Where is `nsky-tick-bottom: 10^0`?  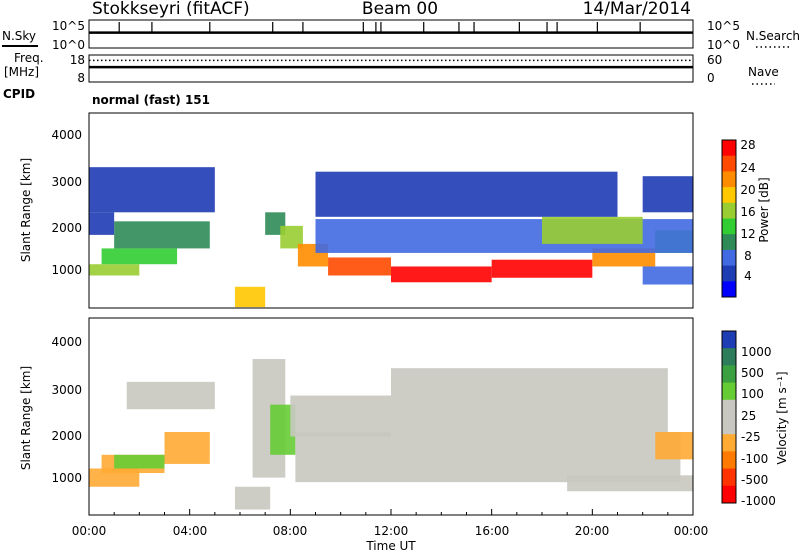 nsky-tick-bottom: 10^0 is located at coordinates (68, 45).